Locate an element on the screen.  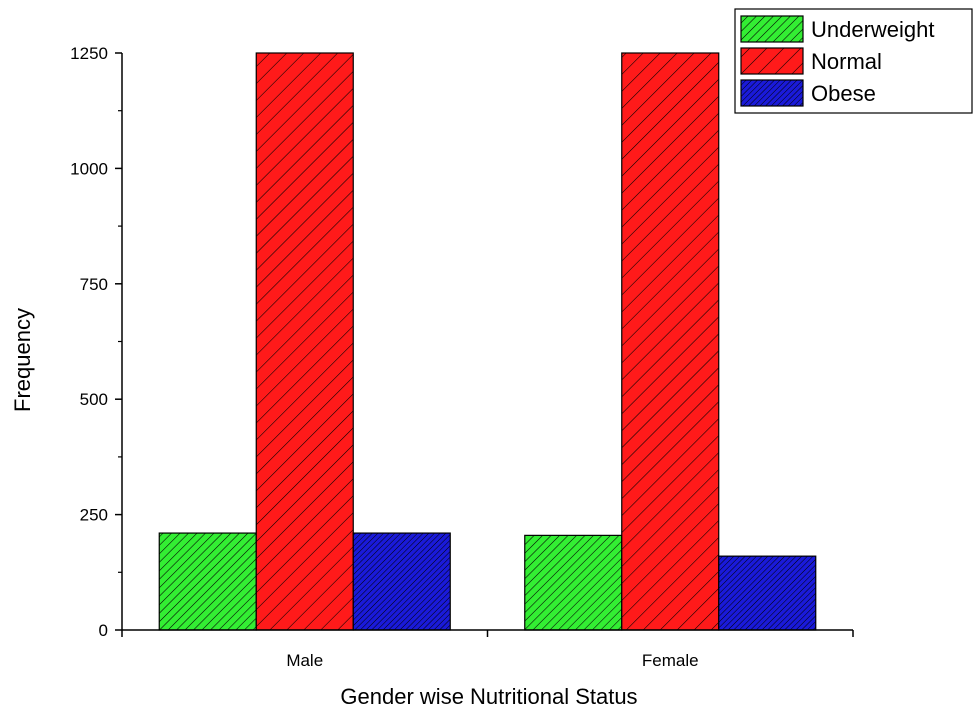
y-tick-label: 750 is located at coordinates (94, 284).